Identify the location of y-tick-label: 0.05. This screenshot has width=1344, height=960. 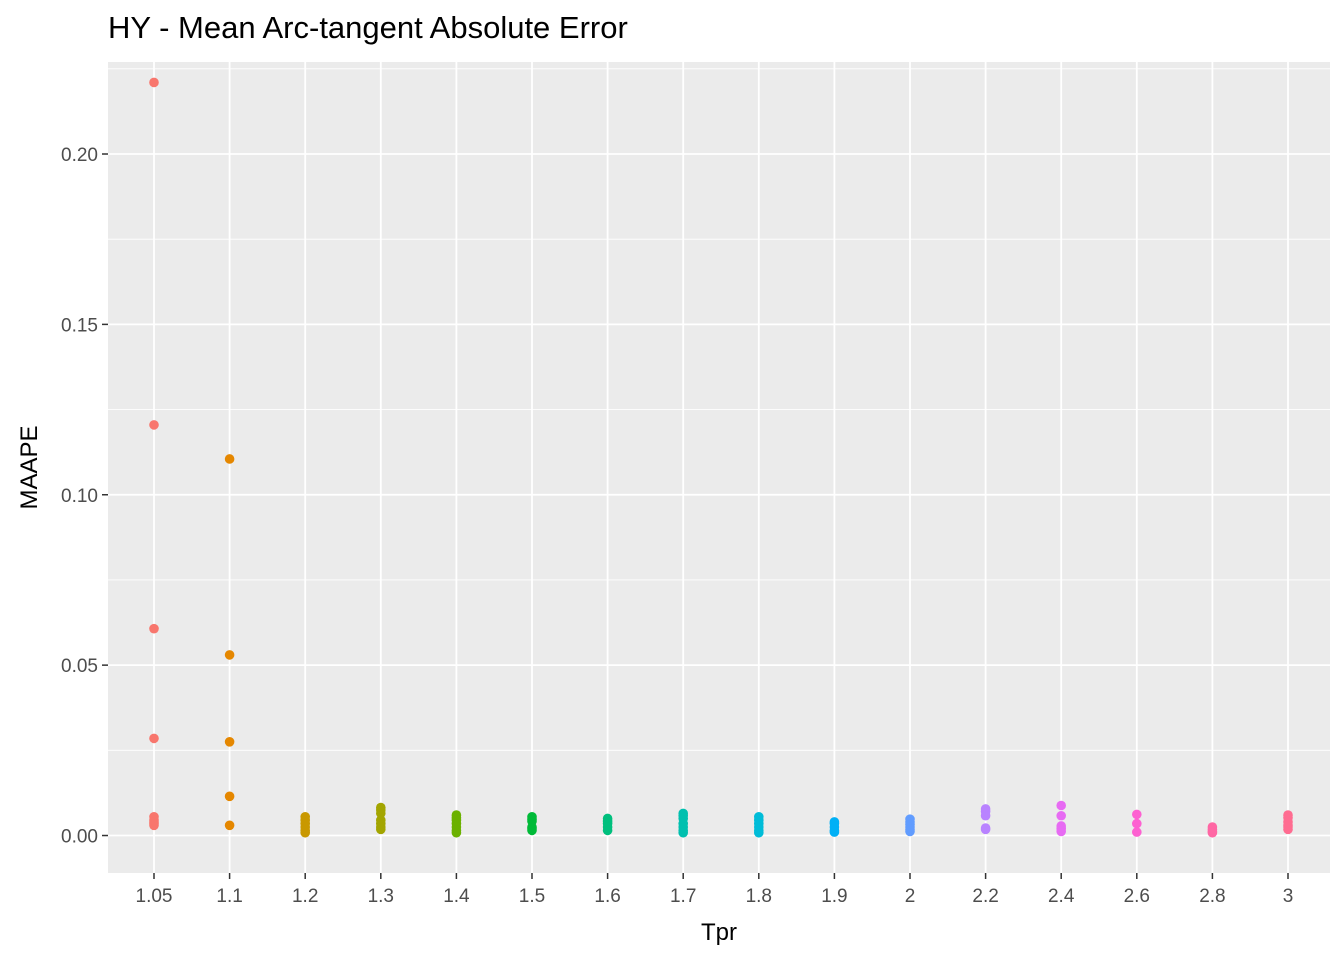
(79, 666).